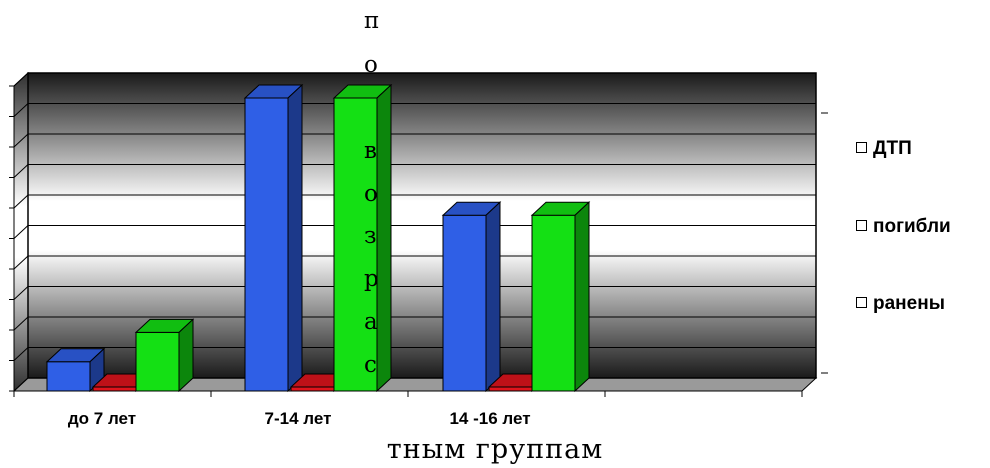  Describe the element at coordinates (495, 449) in the screenshot. I see `overlay-bottom-text: тным группам` at that location.